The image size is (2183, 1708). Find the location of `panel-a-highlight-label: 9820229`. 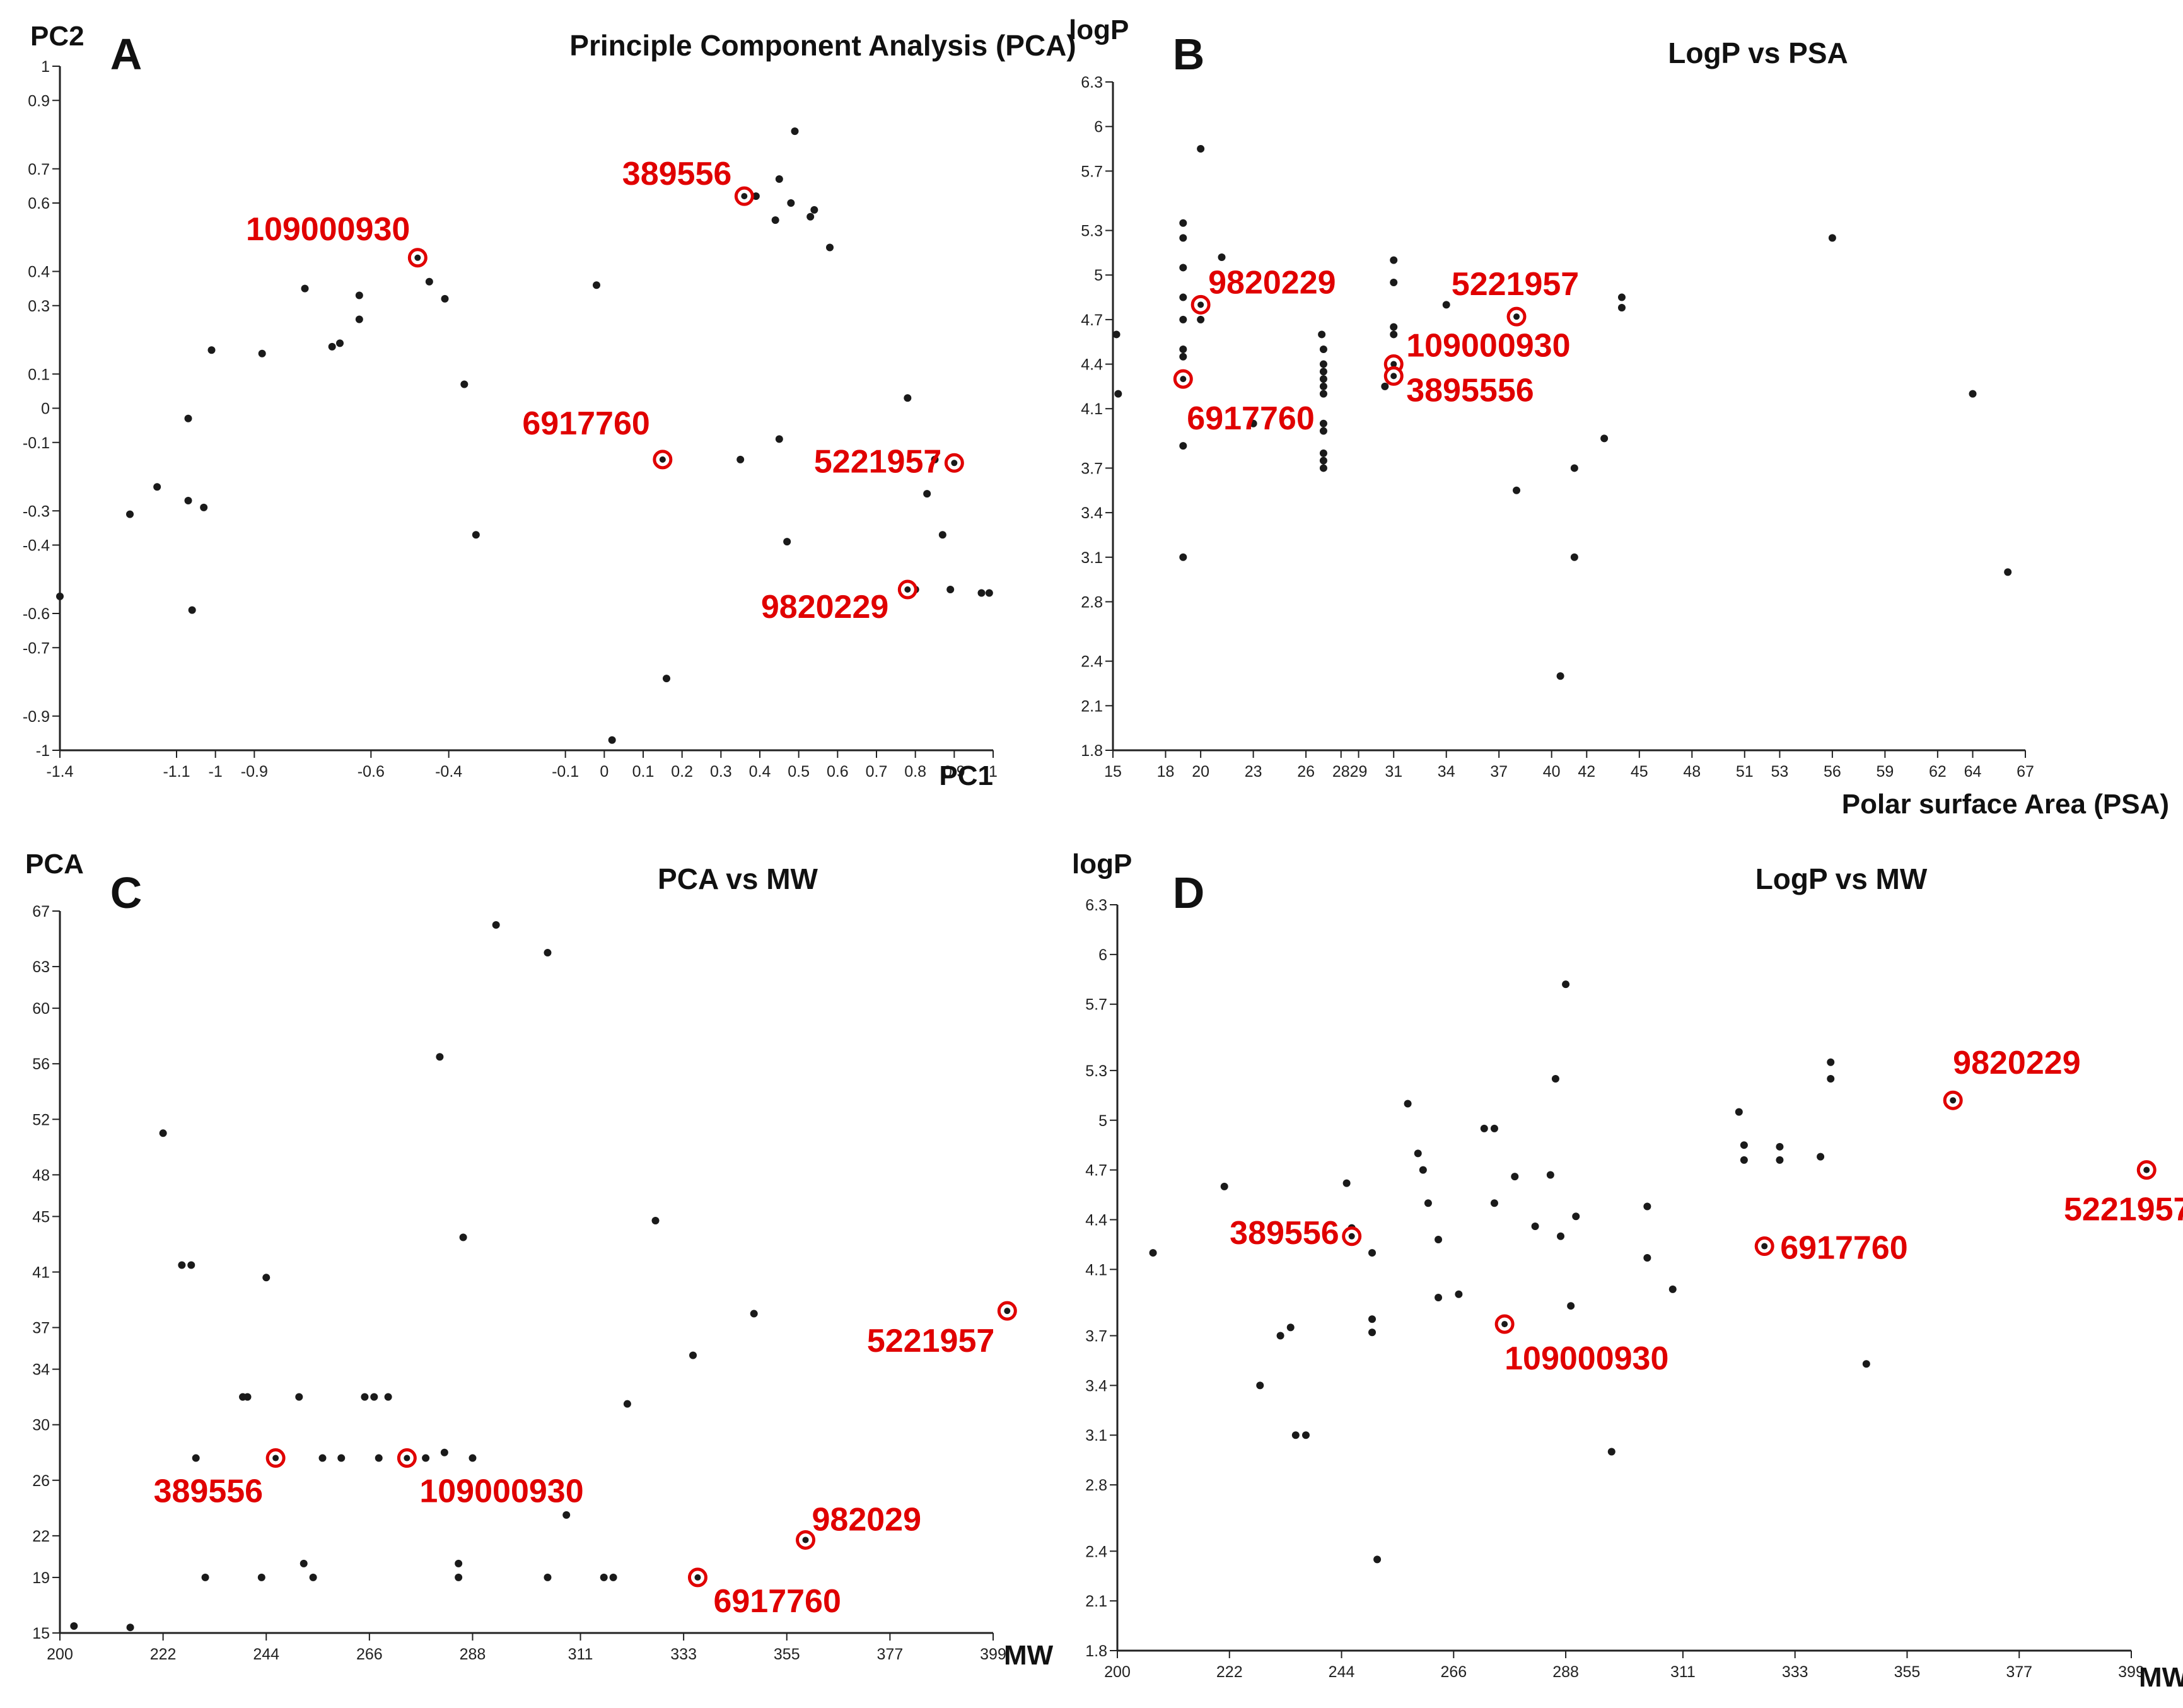

panel-a-highlight-label: 9820229 is located at coordinates (824, 607).